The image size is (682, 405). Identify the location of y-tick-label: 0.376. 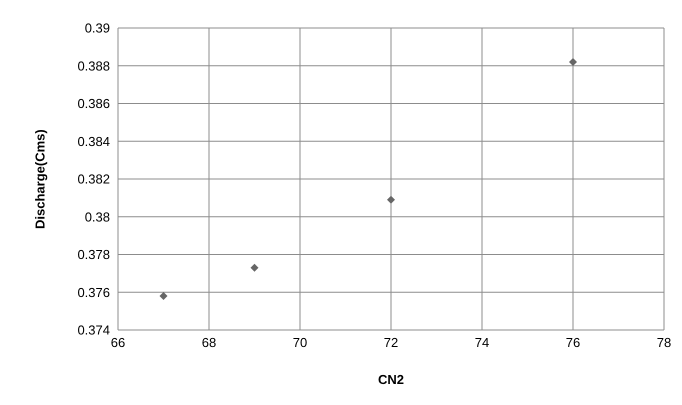
(93, 292).